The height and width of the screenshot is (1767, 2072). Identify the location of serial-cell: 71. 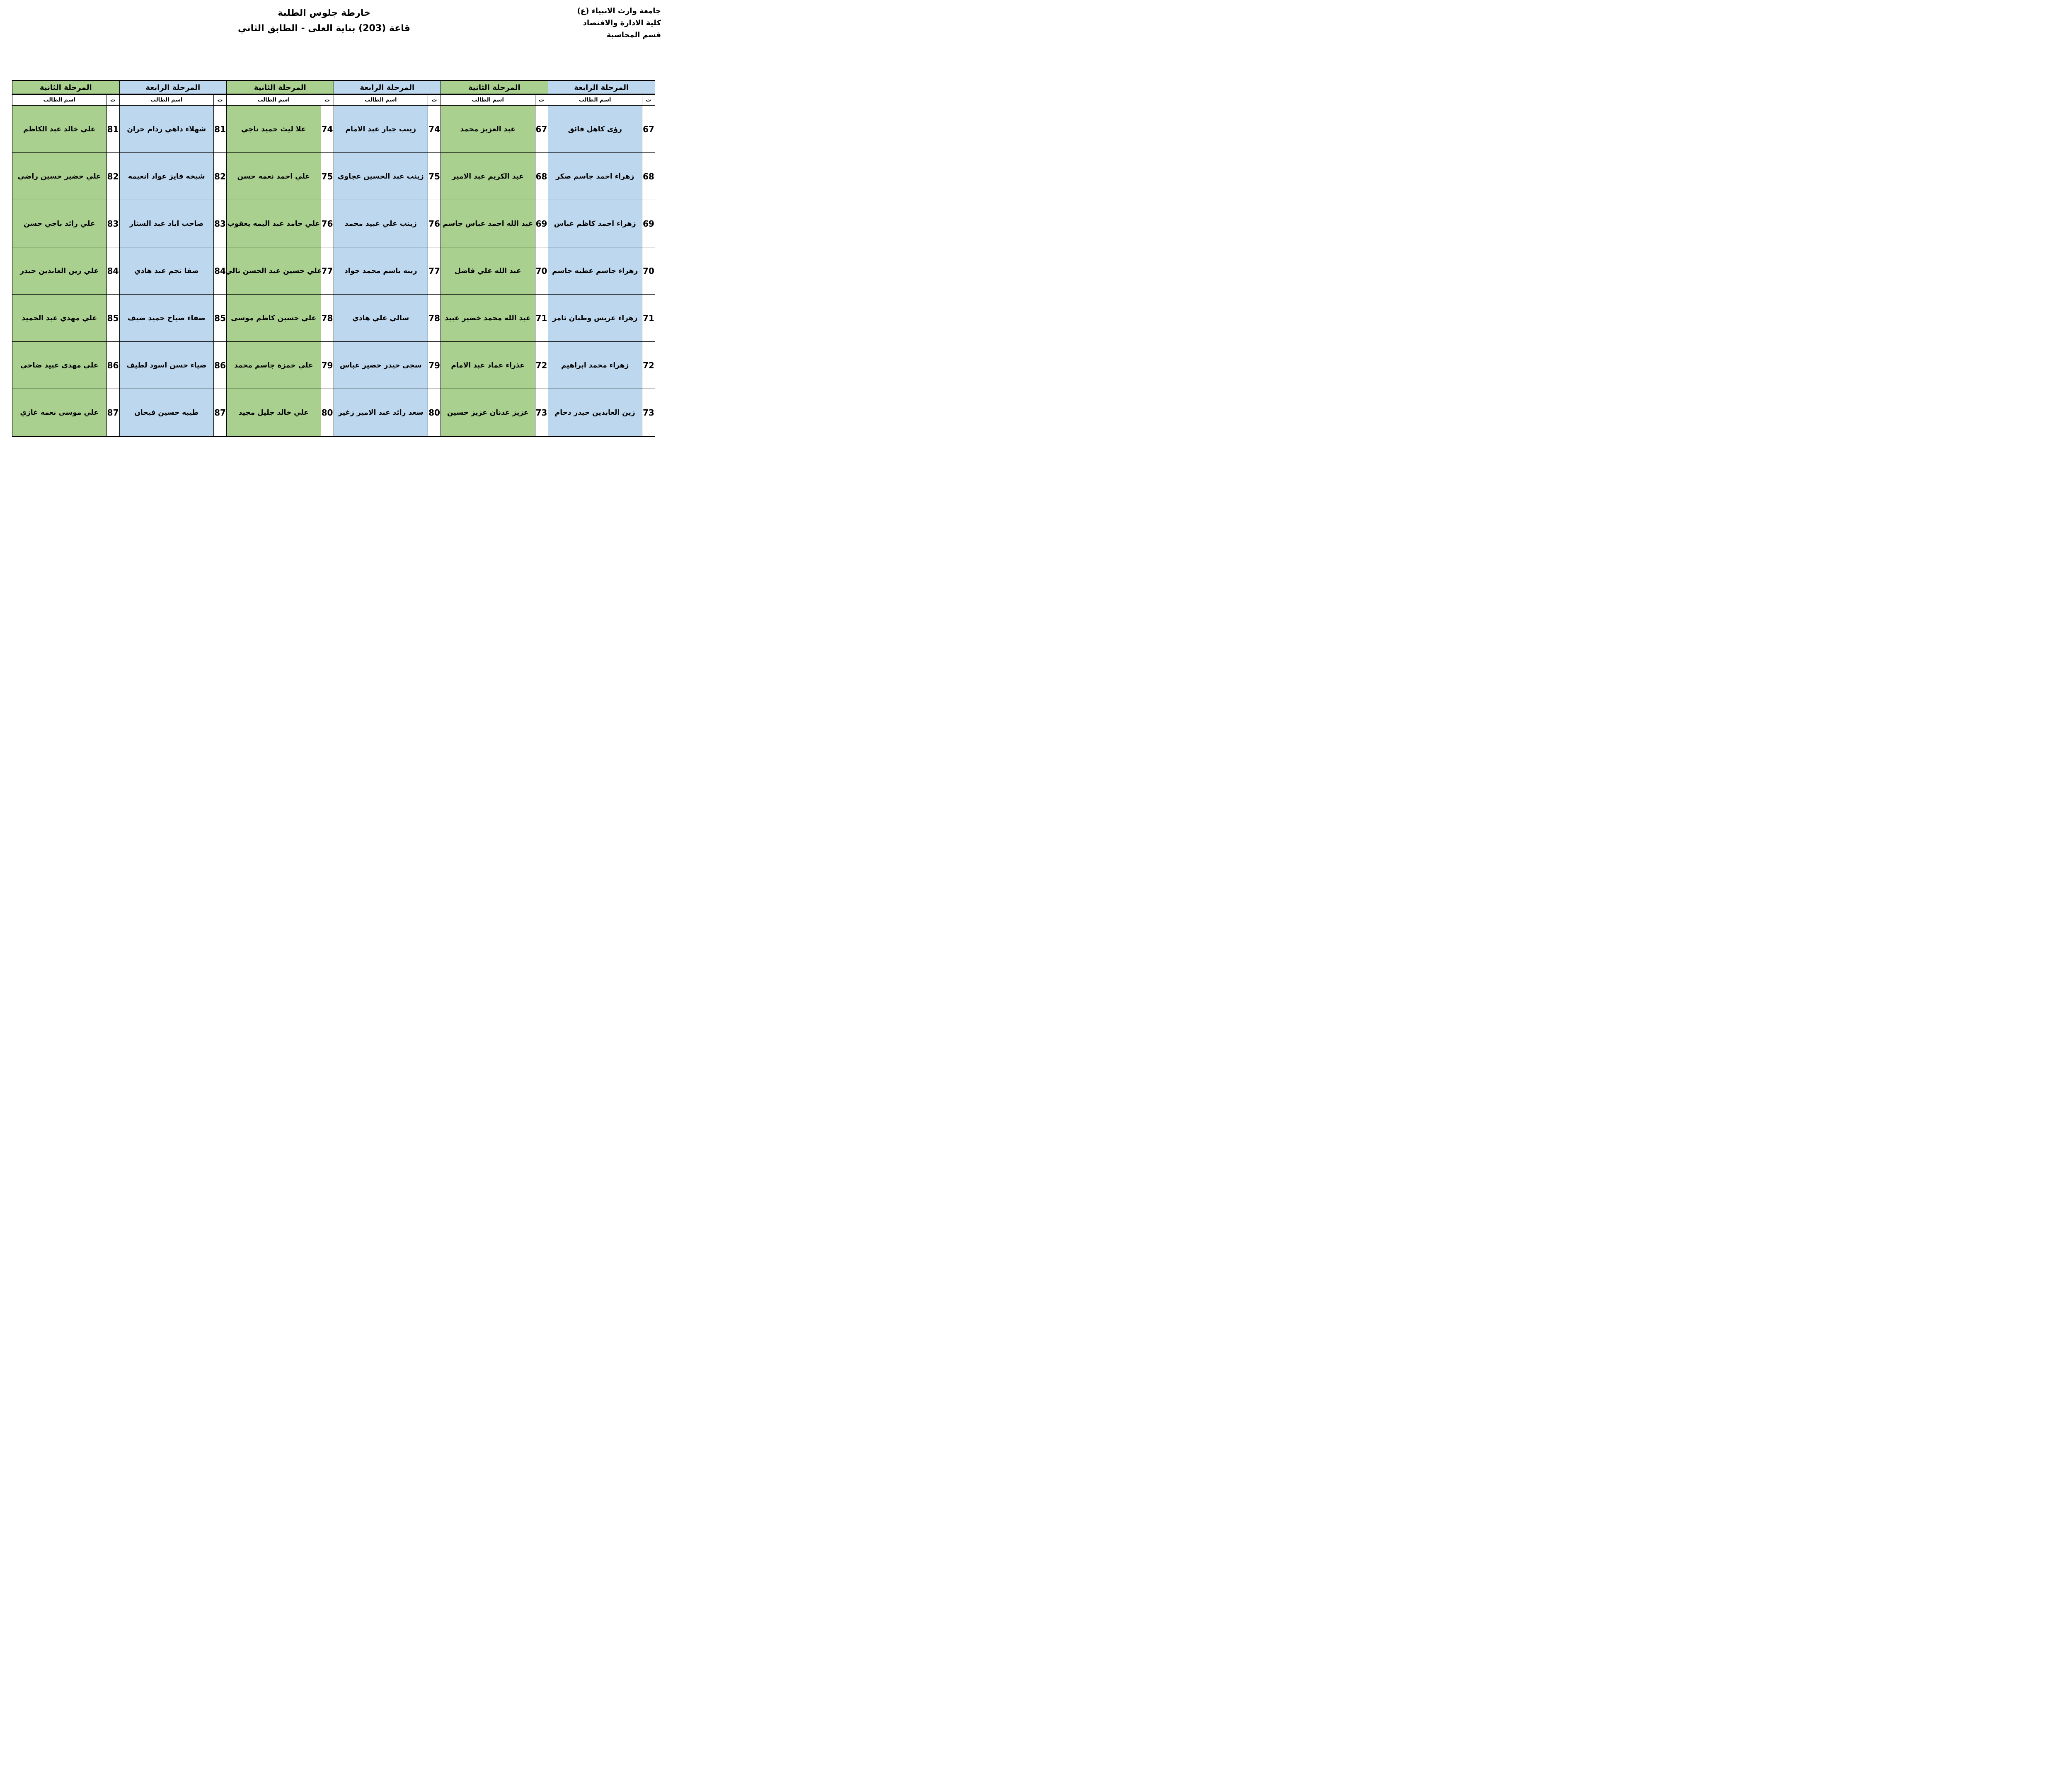
(648, 318).